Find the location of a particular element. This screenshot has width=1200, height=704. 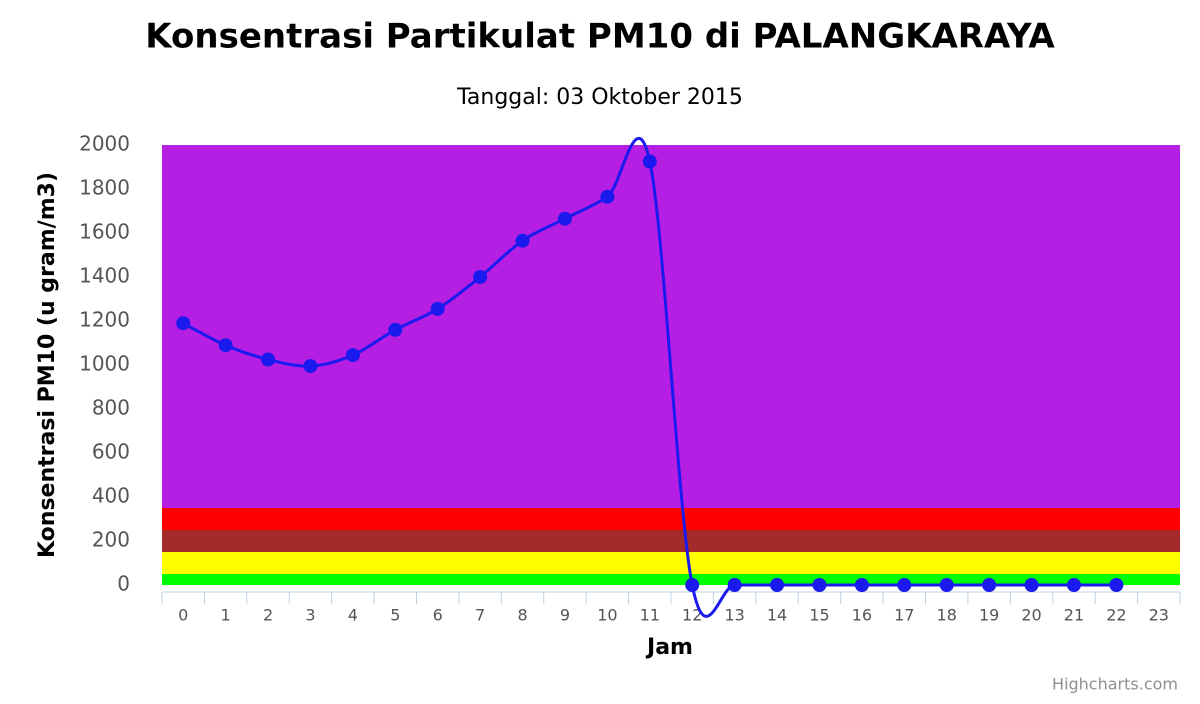

x-tick-label: 5 is located at coordinates (395, 615).